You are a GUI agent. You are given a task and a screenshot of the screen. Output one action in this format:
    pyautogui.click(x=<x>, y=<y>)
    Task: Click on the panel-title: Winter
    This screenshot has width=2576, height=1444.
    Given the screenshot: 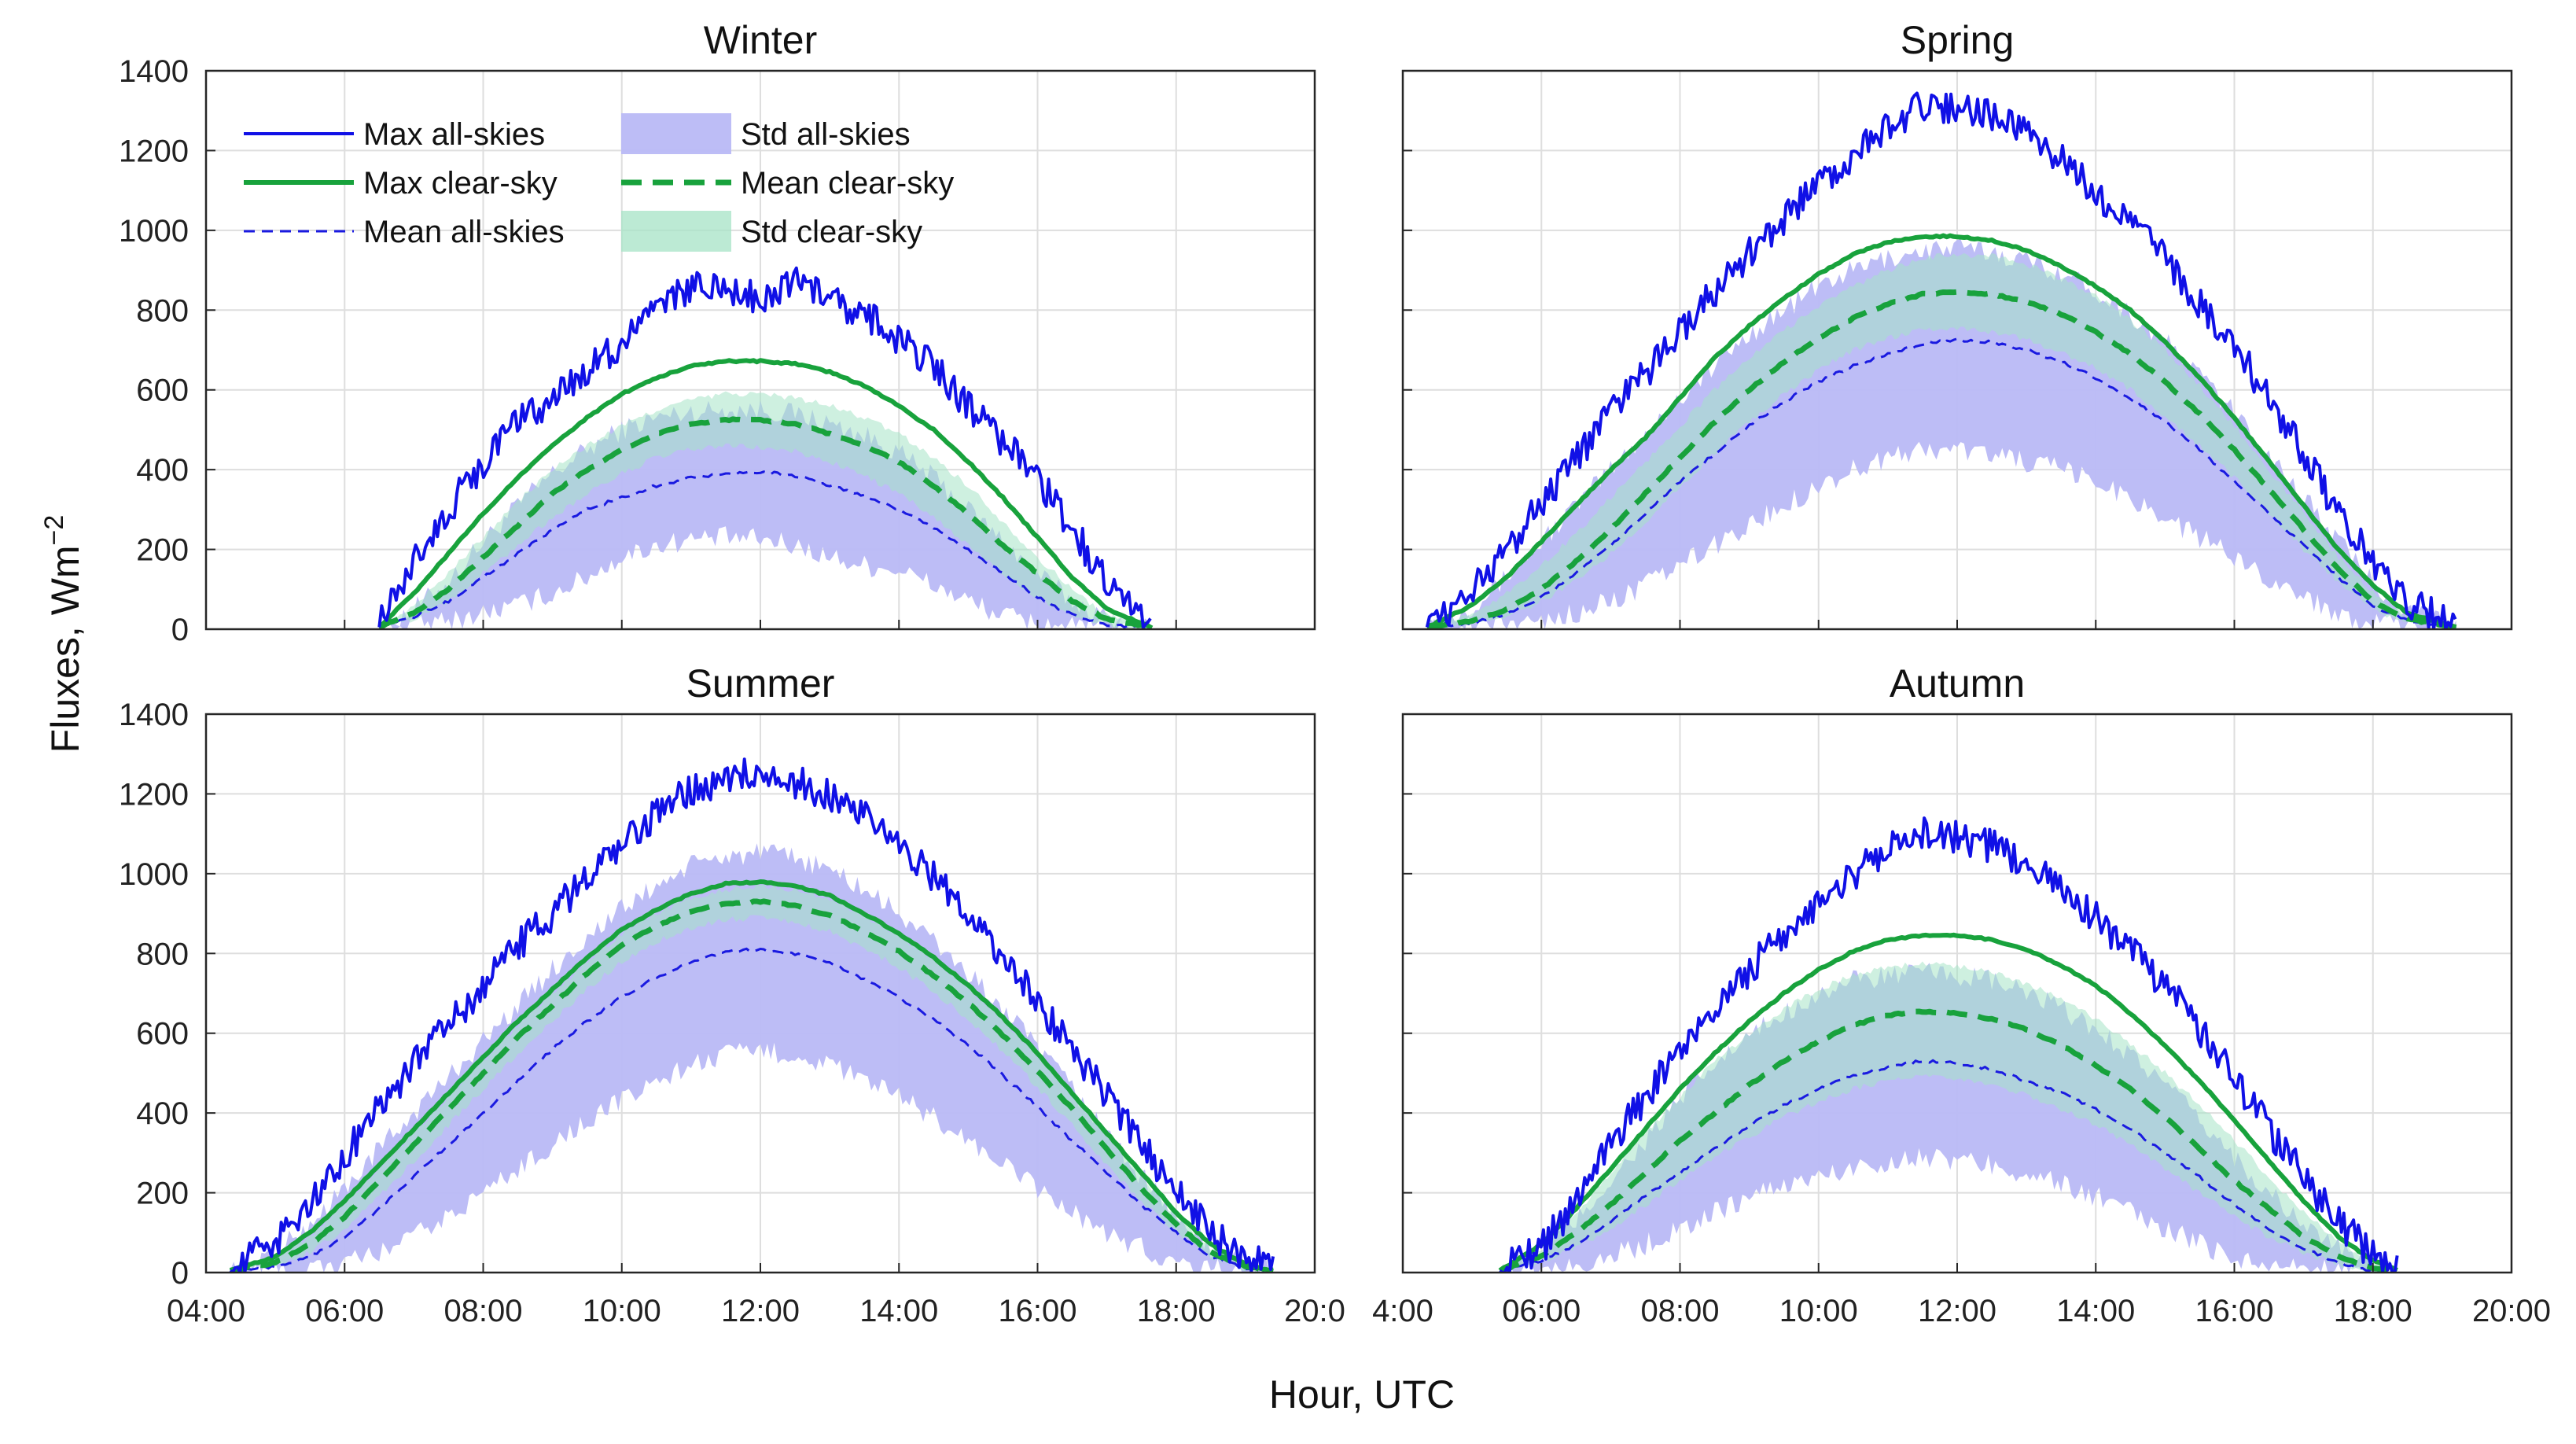 What is the action you would take?
    pyautogui.click(x=760, y=40)
    